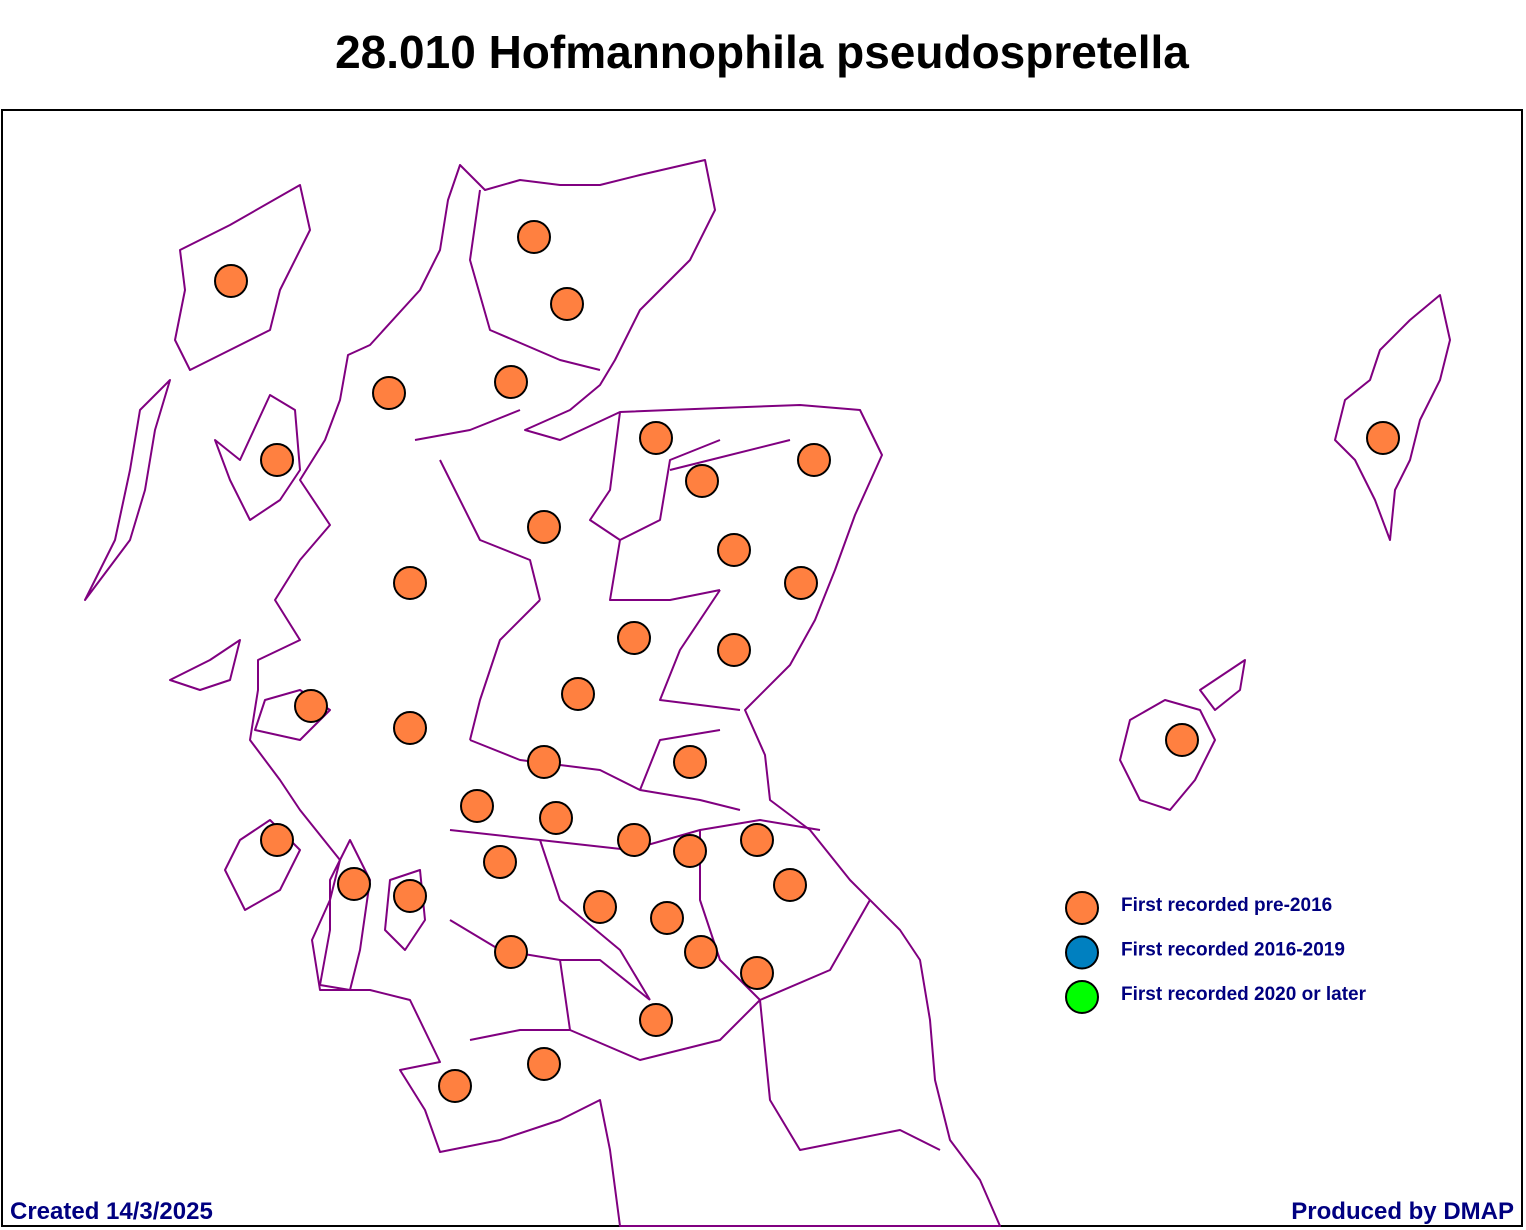 The image size is (1526, 1230). What do you see at coordinates (262, 865) in the screenshot?
I see `islay` at bounding box center [262, 865].